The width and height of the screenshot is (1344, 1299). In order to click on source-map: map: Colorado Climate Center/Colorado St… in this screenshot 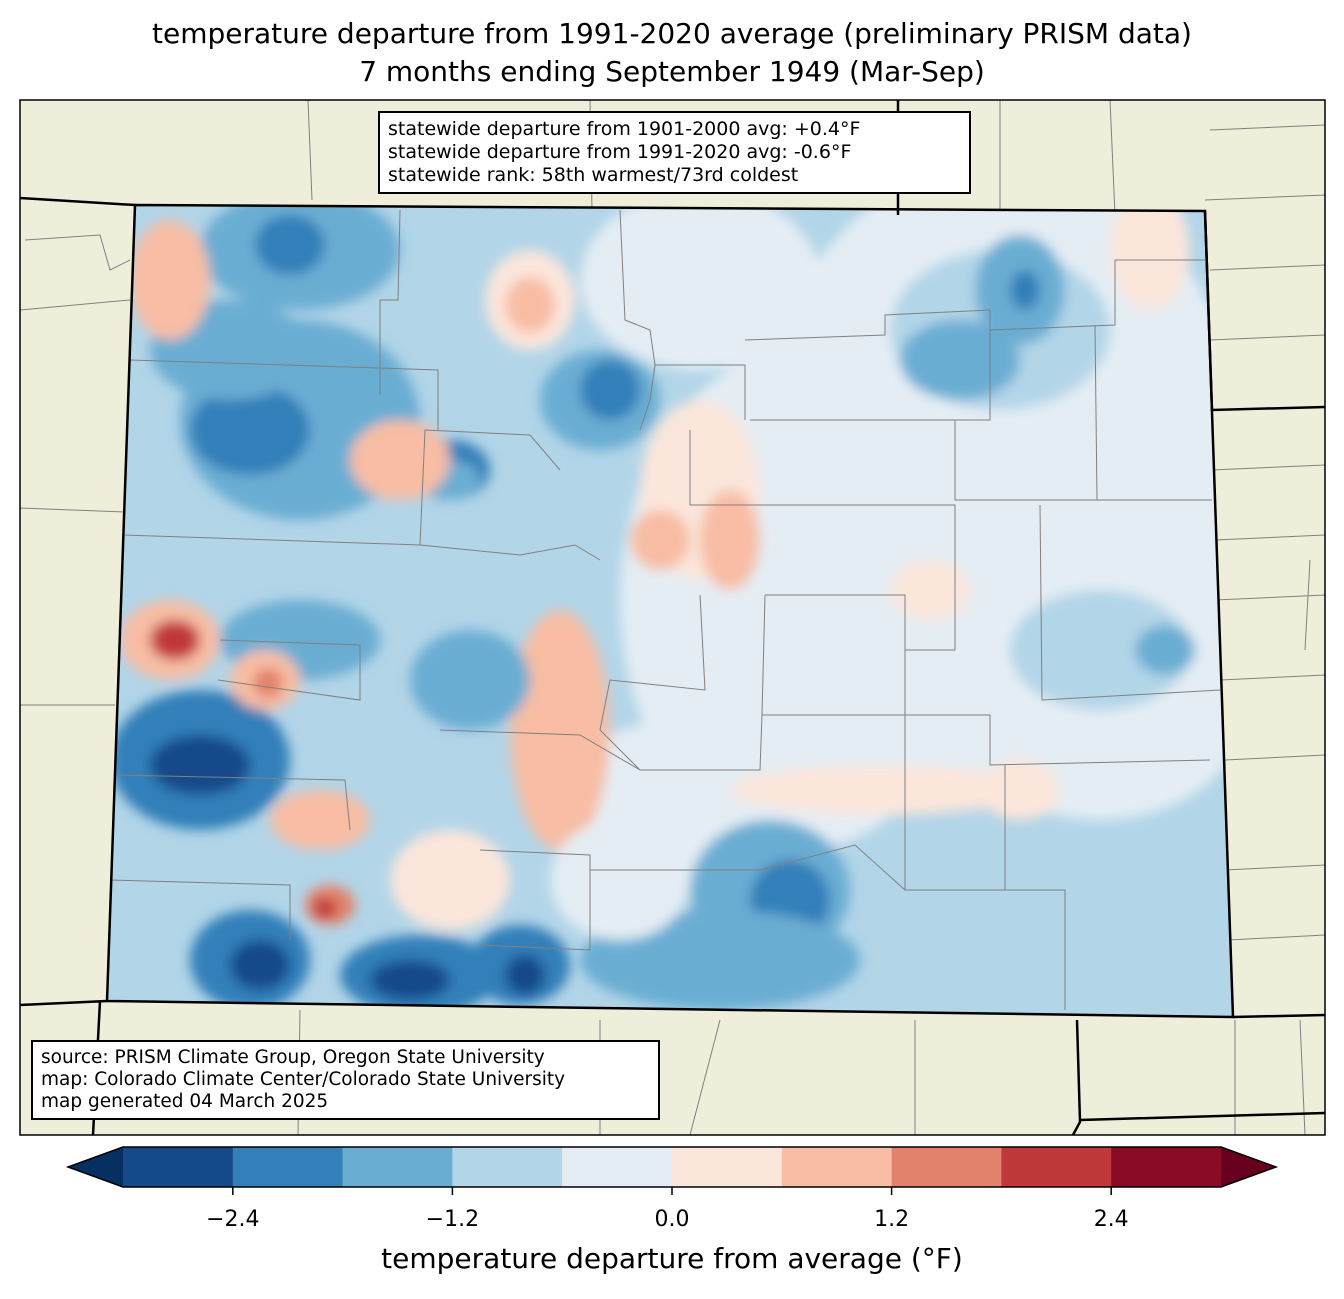, I will do `click(303, 1079)`.